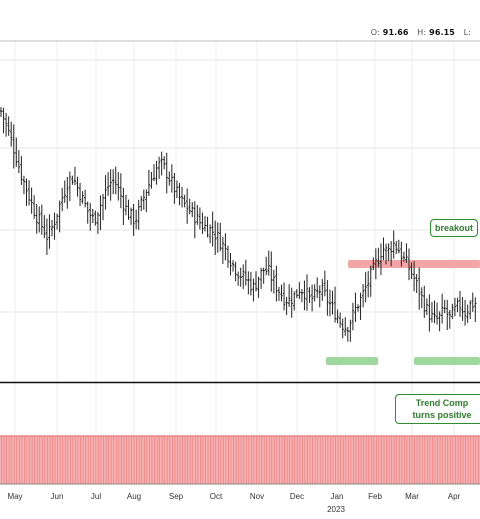 The image size is (480, 519). What do you see at coordinates (447, 361) in the screenshot?
I see `support-band-right` at bounding box center [447, 361].